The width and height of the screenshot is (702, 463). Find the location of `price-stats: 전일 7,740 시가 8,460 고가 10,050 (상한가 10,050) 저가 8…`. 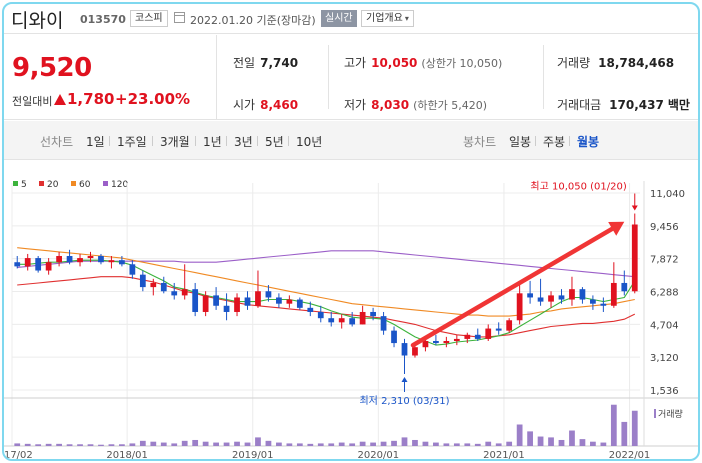

price-stats: 전일 7,740 시가 8,460 고가 10,050 (상한가 10,050) 저가 8… is located at coordinates (457, 77).